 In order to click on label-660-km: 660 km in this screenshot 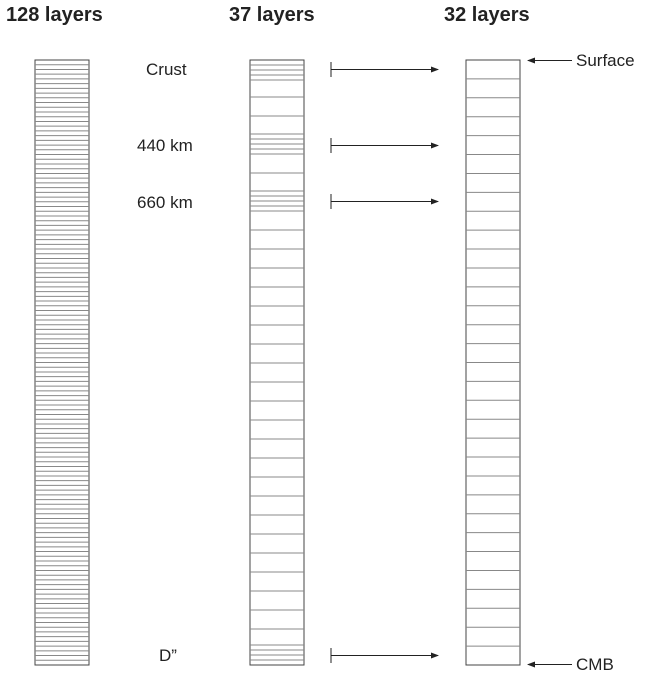, I will do `click(165, 202)`.